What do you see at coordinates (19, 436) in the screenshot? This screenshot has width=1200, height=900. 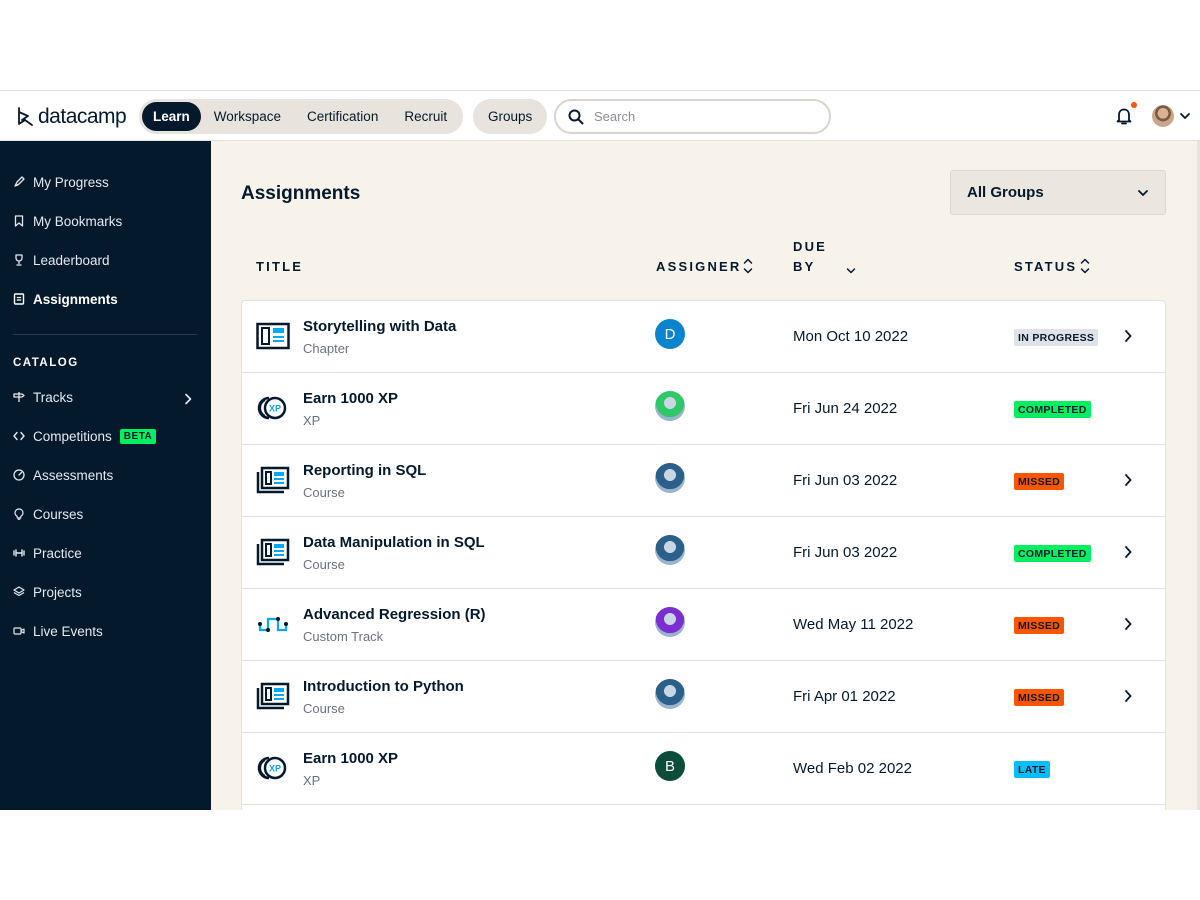 I see `code-icon` at bounding box center [19, 436].